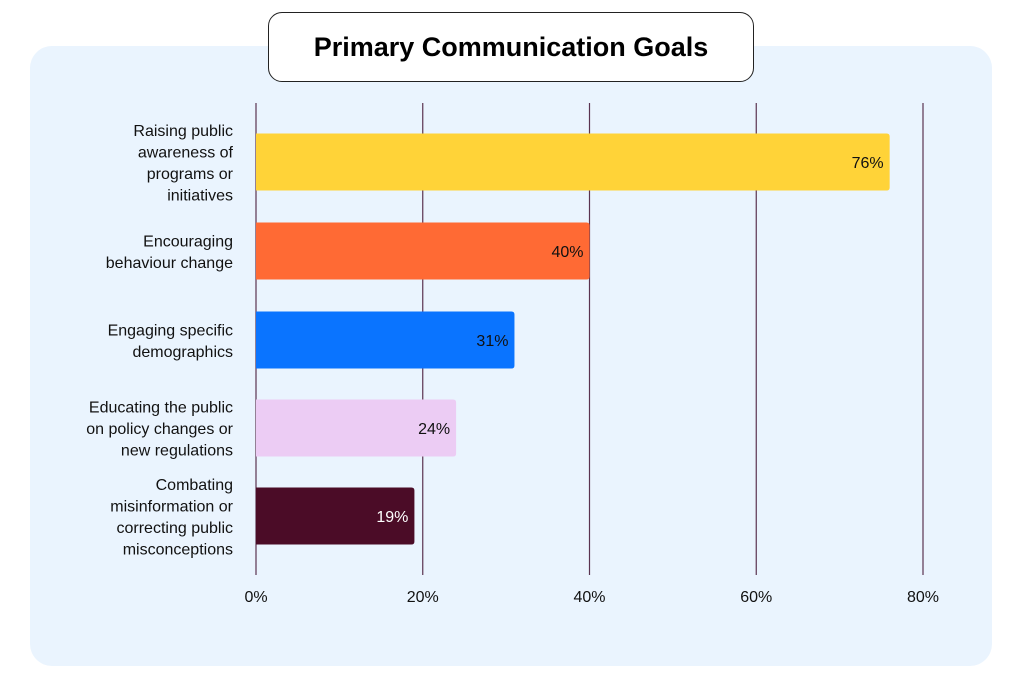 The image size is (1024, 680). I want to click on category-label-line: programs or, so click(190, 174).